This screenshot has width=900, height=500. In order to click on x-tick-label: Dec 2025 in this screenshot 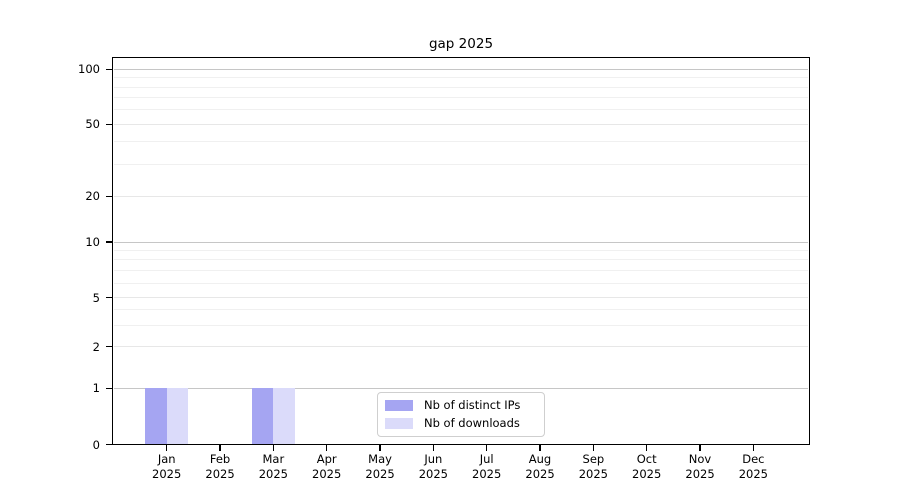, I will do `click(753, 466)`.